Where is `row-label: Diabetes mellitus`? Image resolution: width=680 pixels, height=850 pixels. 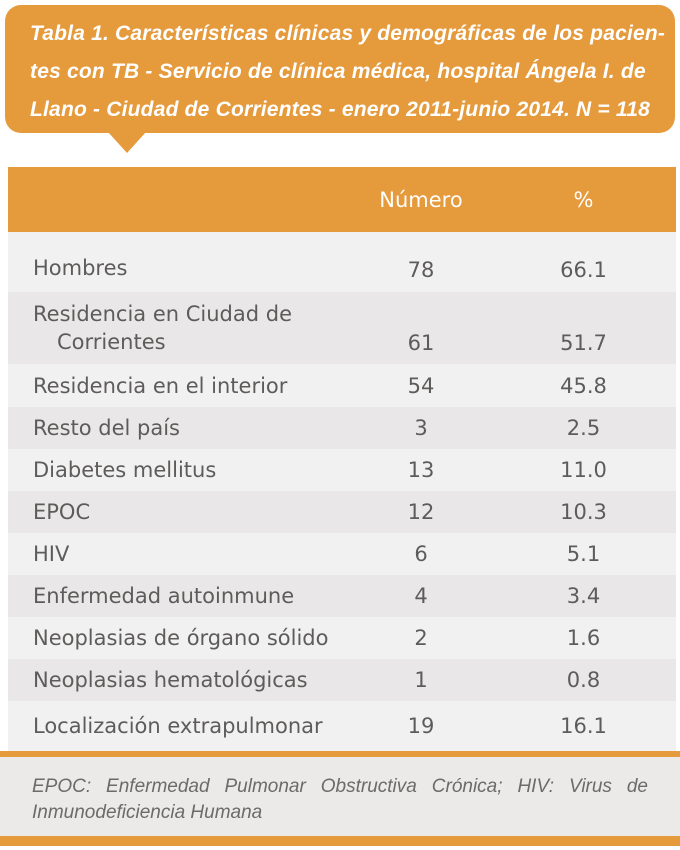
row-label: Diabetes mellitus is located at coordinates (125, 470).